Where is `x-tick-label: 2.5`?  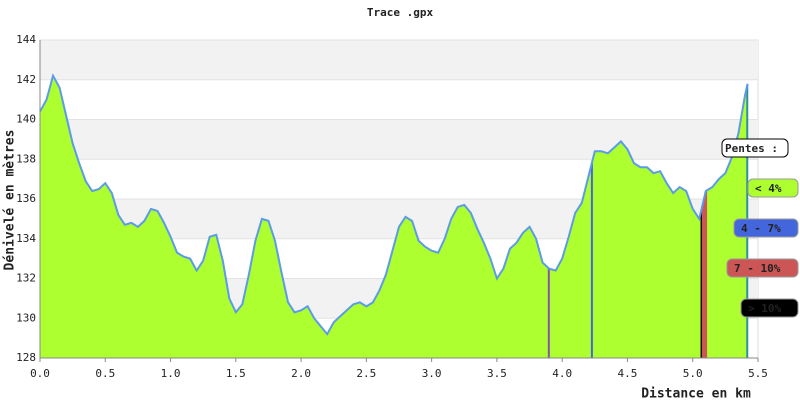 x-tick-label: 2.5 is located at coordinates (366, 373).